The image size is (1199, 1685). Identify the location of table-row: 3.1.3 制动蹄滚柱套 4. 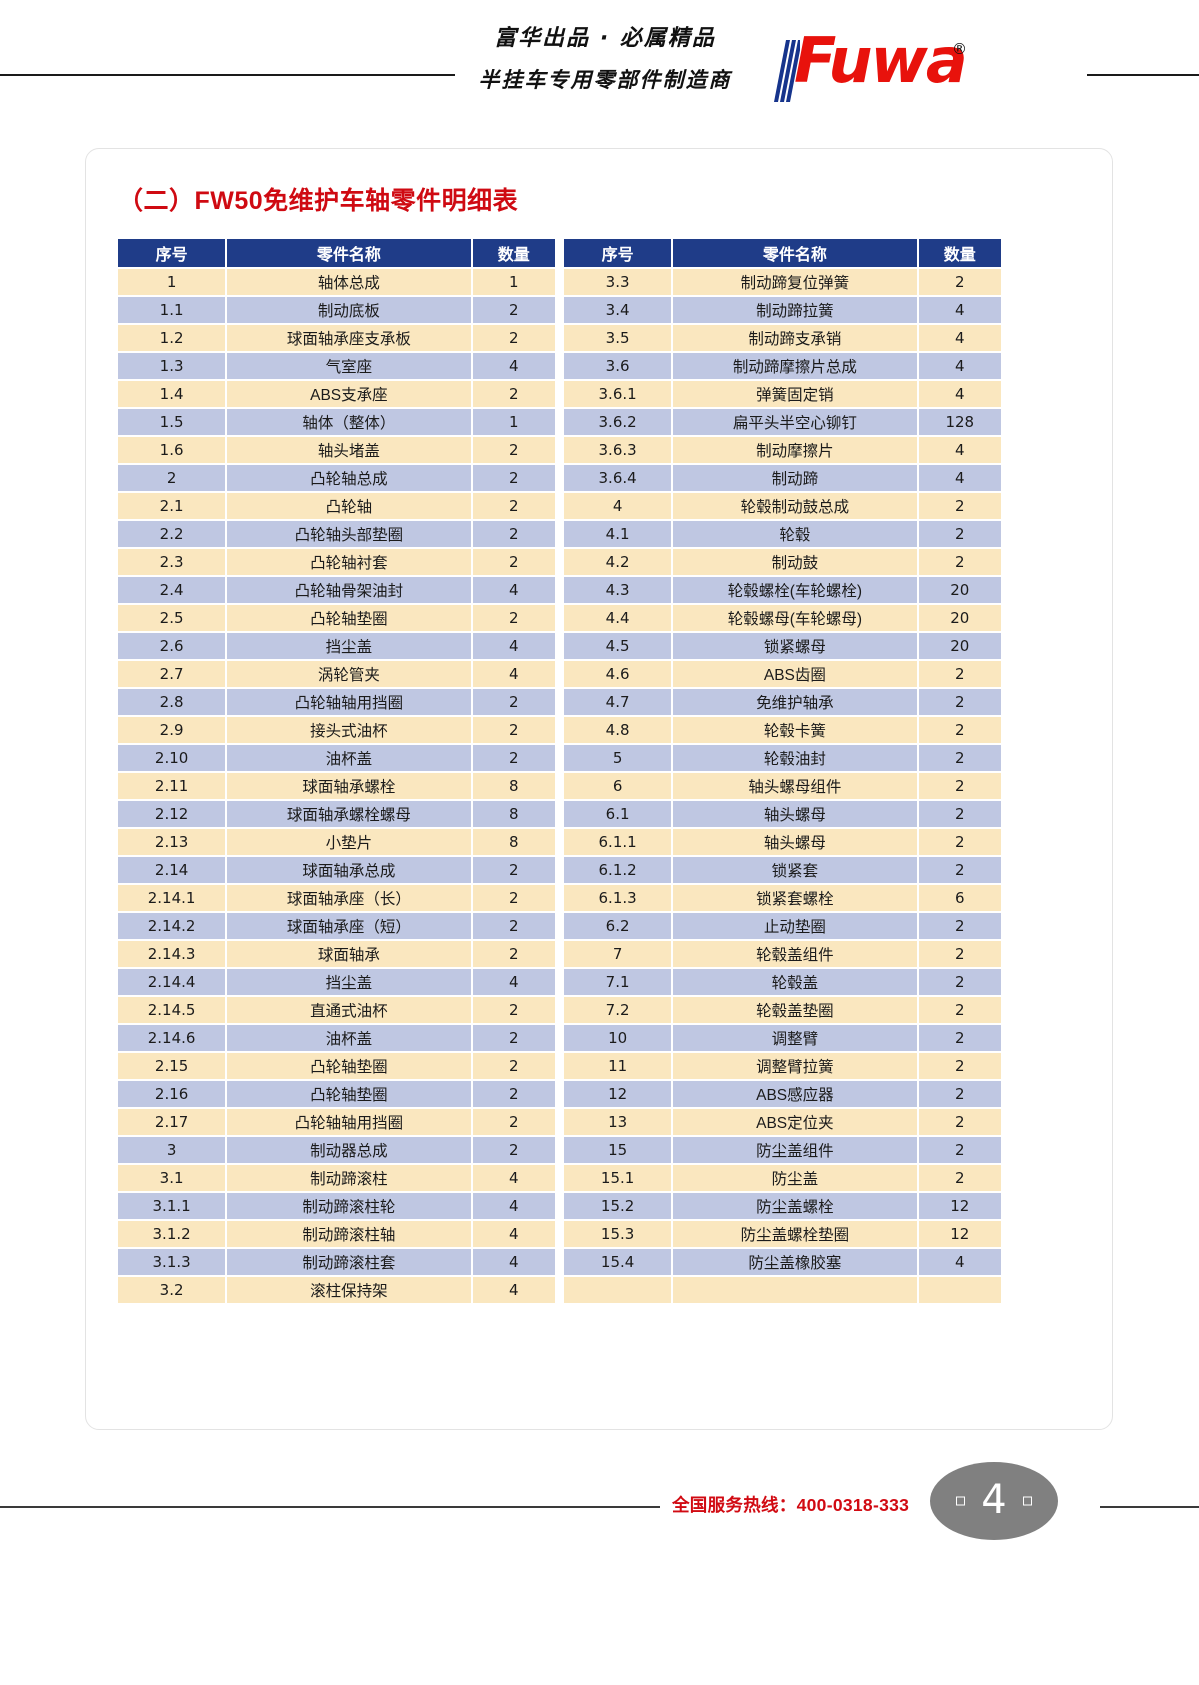
(336, 1262).